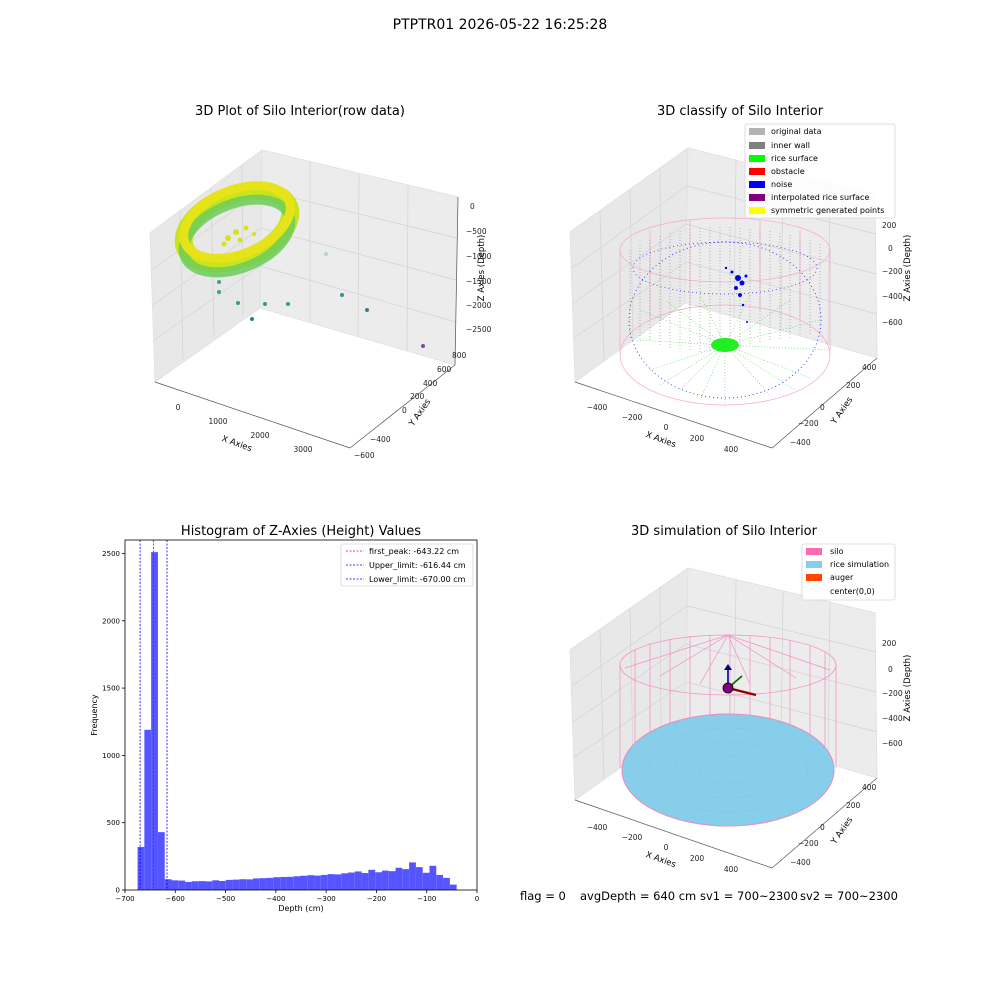 This screenshot has width=1000, height=1000. Describe the element at coordinates (757, 184) in the screenshot. I see `legend-swatch-noise` at that location.